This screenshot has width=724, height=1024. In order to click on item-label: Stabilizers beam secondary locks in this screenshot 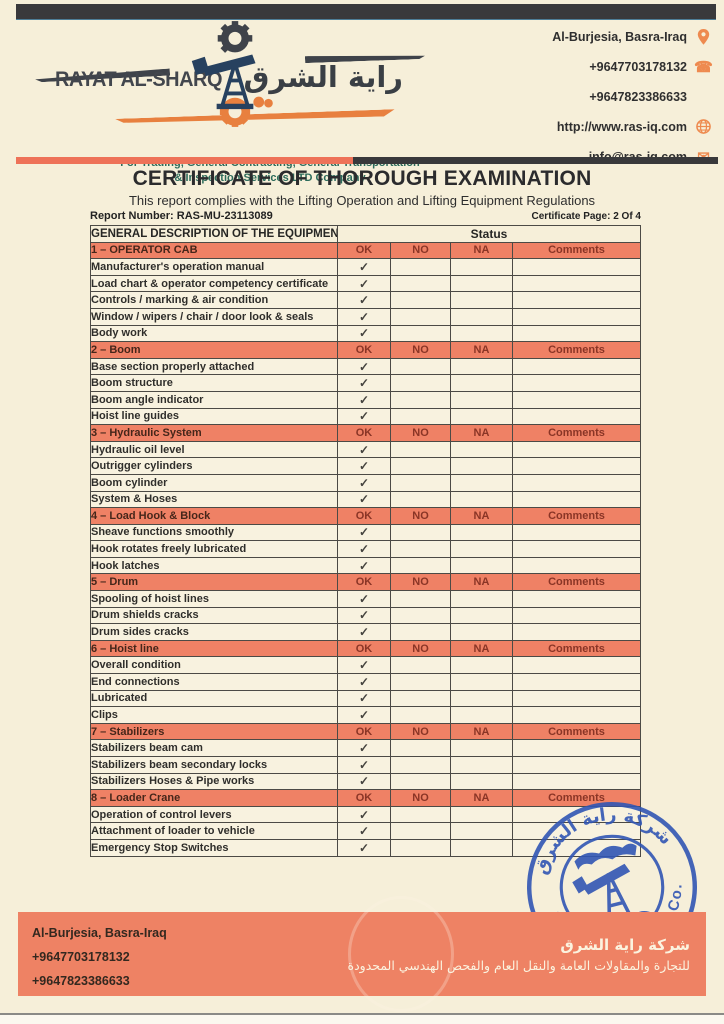, I will do `click(214, 765)`.